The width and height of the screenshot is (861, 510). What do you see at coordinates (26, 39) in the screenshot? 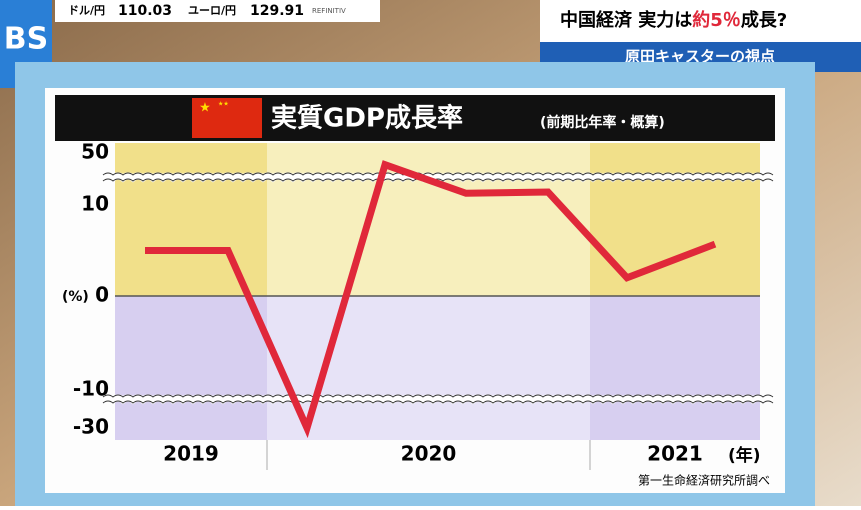
I see `logo-mark: BS` at bounding box center [26, 39].